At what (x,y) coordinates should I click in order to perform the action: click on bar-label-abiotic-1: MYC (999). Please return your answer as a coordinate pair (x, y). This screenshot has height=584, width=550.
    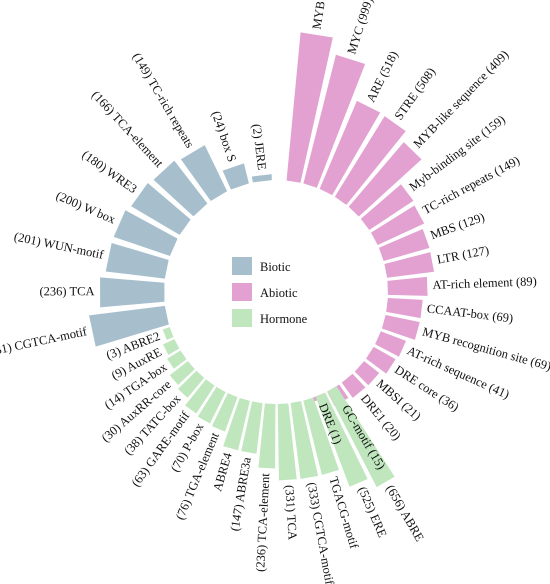
    Looking at the image, I should click on (359, 28).